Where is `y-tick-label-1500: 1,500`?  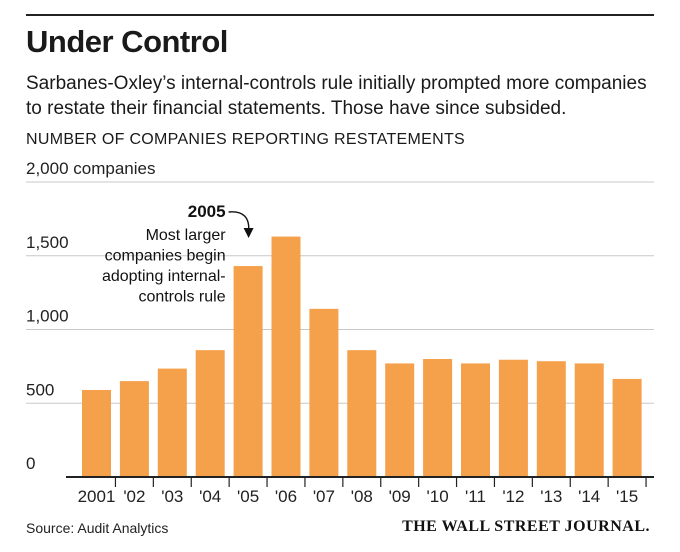 y-tick-label-1500: 1,500 is located at coordinates (47, 242).